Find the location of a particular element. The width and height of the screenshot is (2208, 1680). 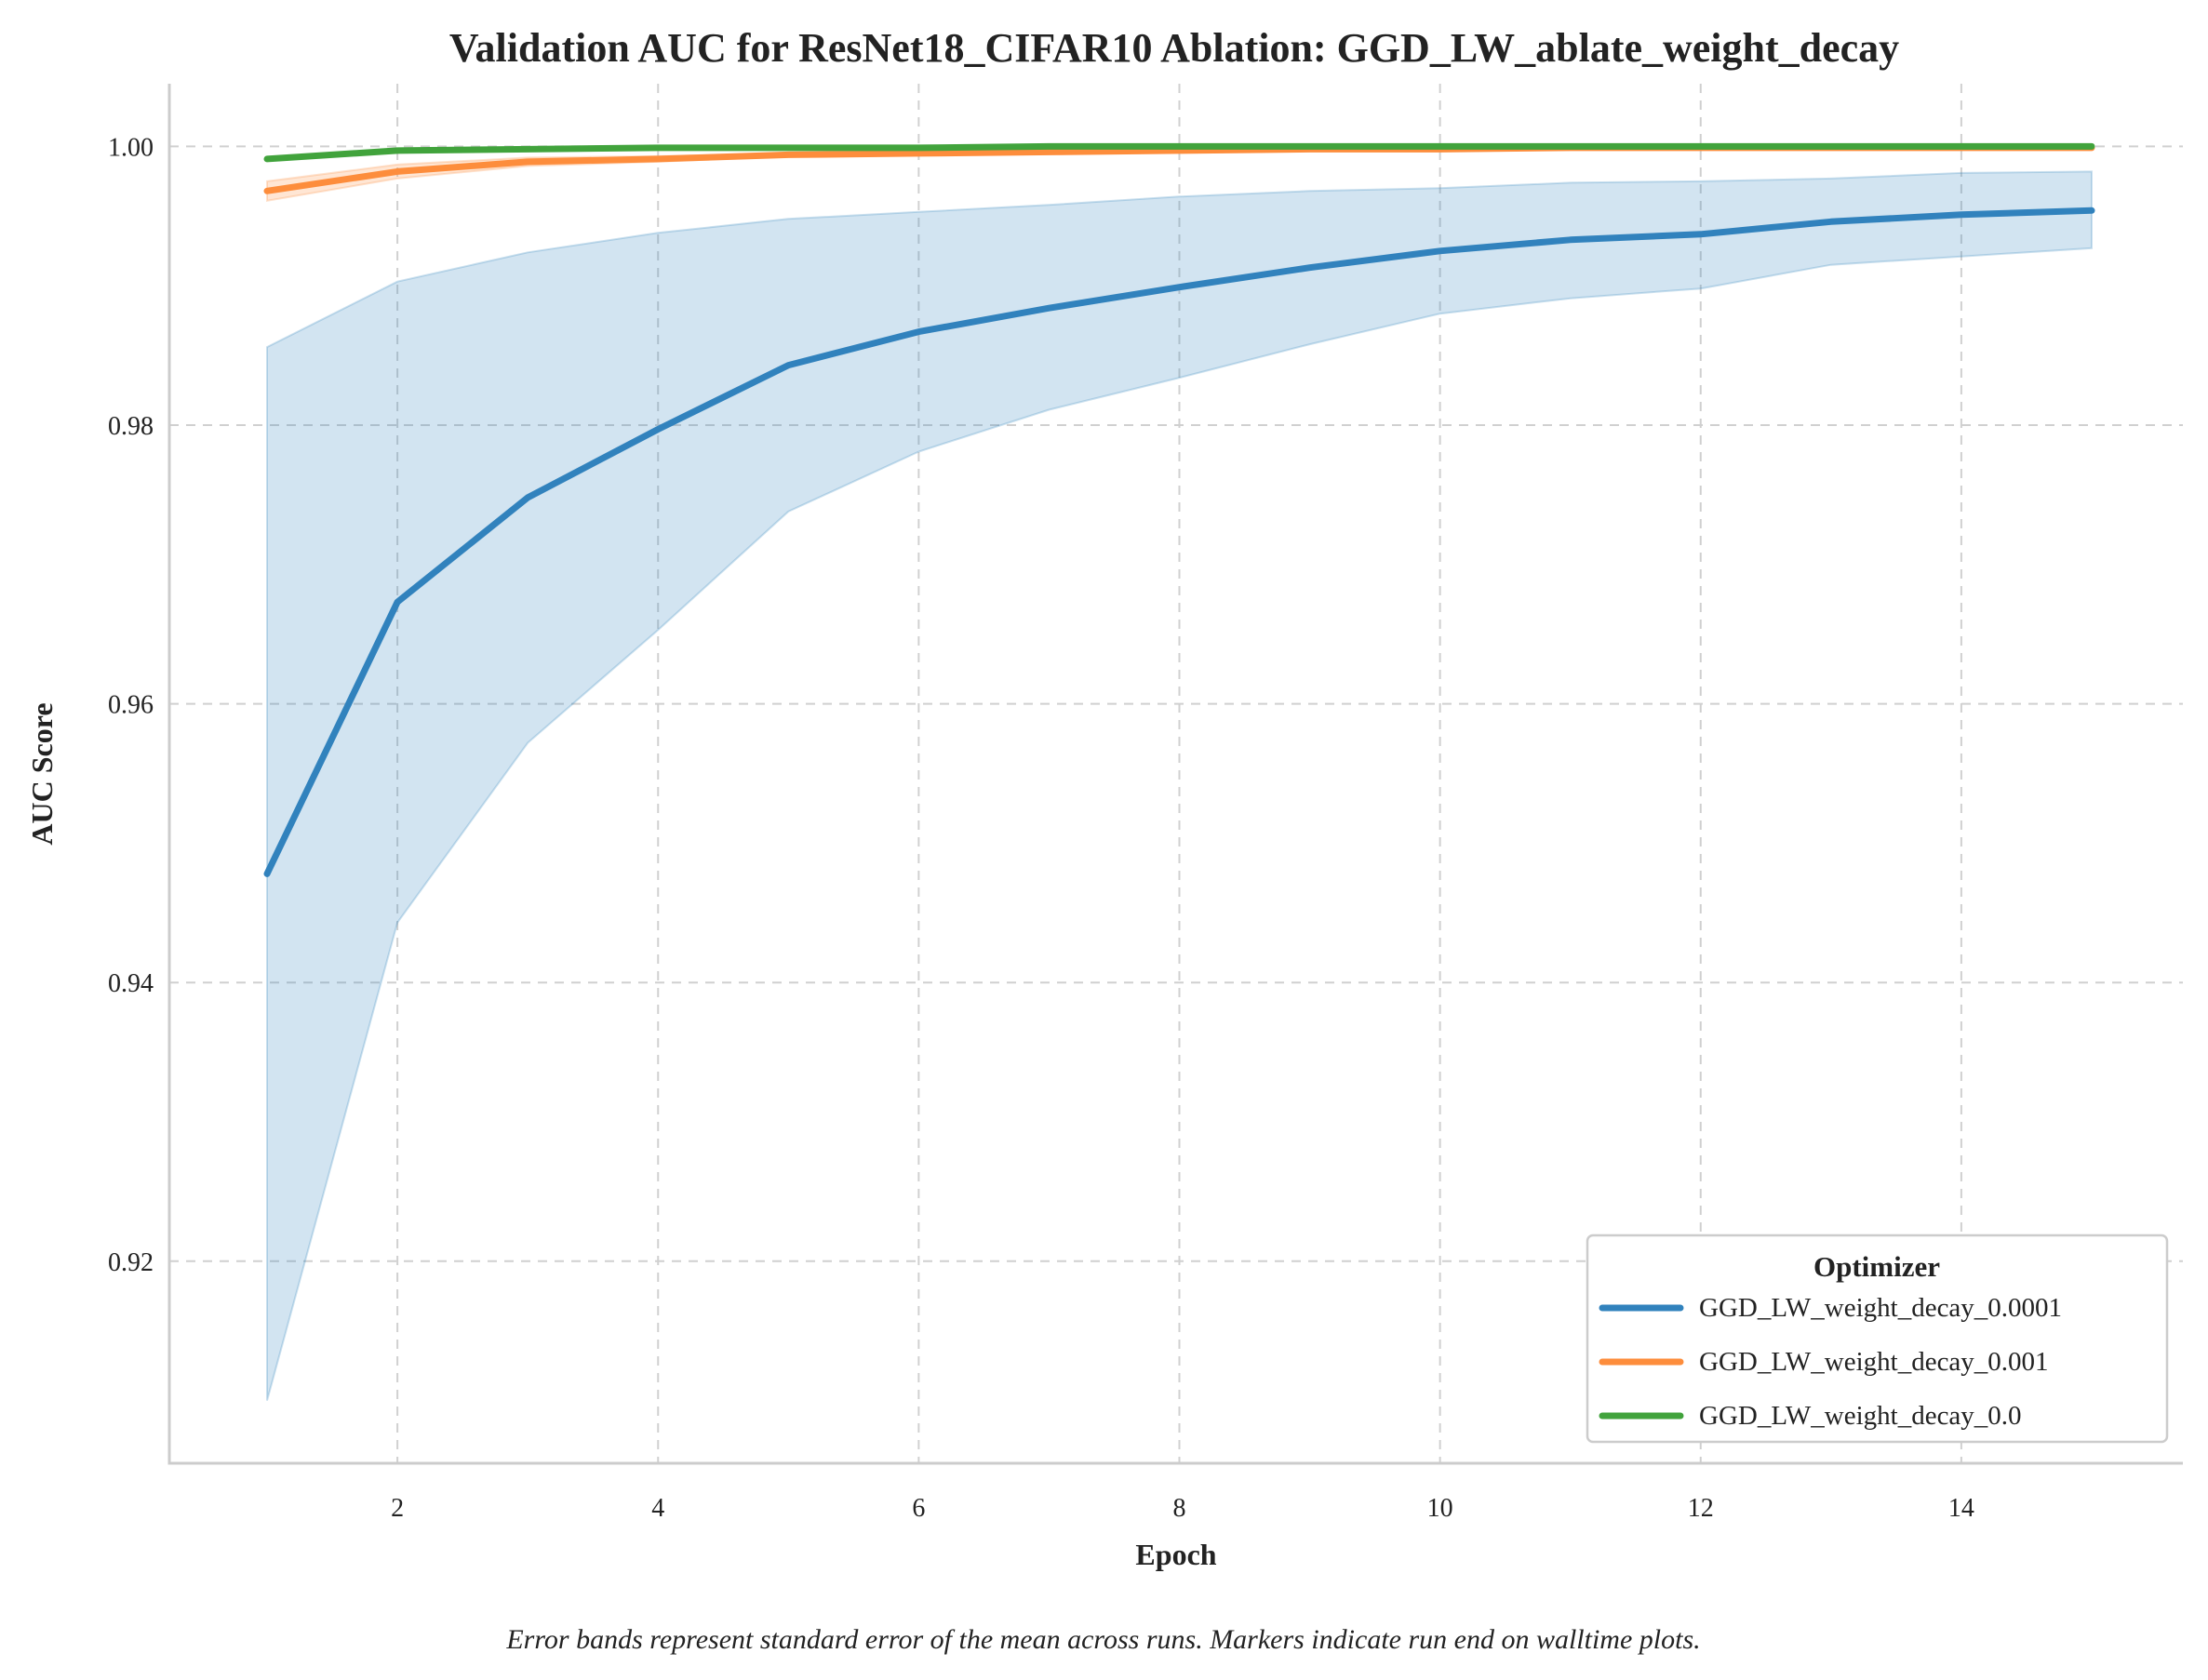

y-tick-label: 1.00 is located at coordinates (131, 147).